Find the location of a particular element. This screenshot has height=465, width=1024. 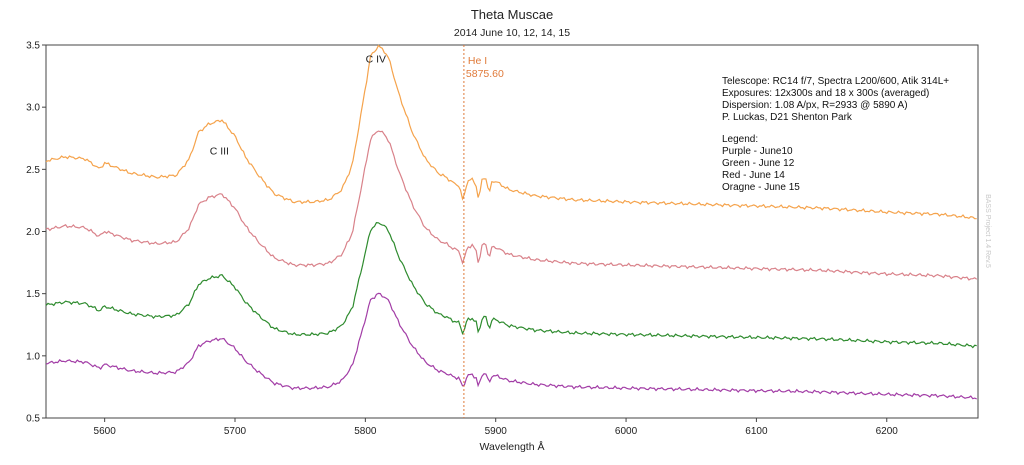

annotation-c-iv: C IV is located at coordinates (376, 59).